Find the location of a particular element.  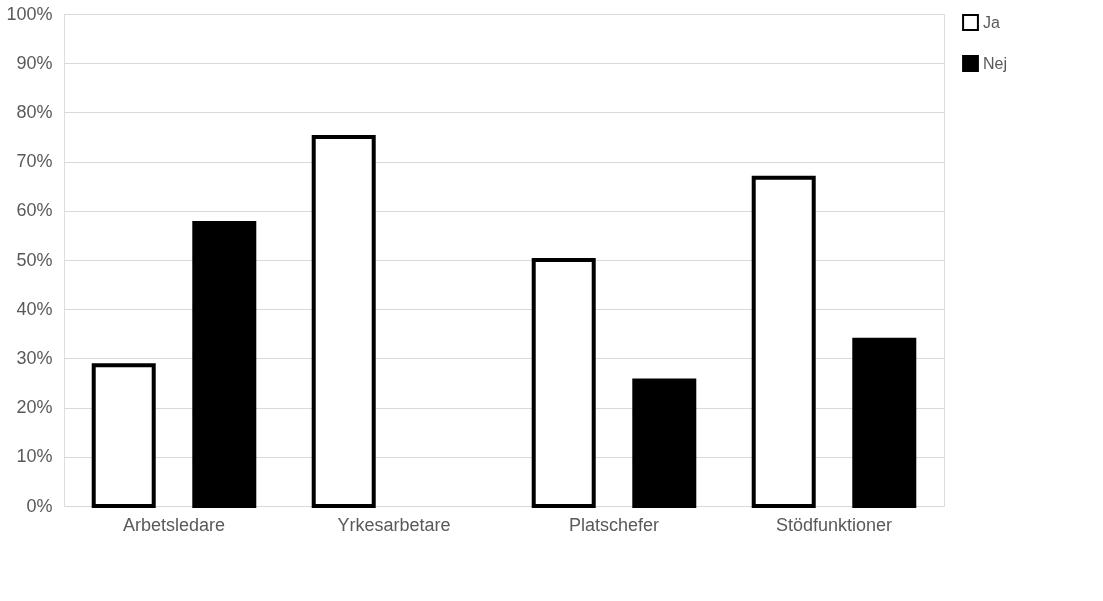

legend-label: Nej is located at coordinates (995, 63).